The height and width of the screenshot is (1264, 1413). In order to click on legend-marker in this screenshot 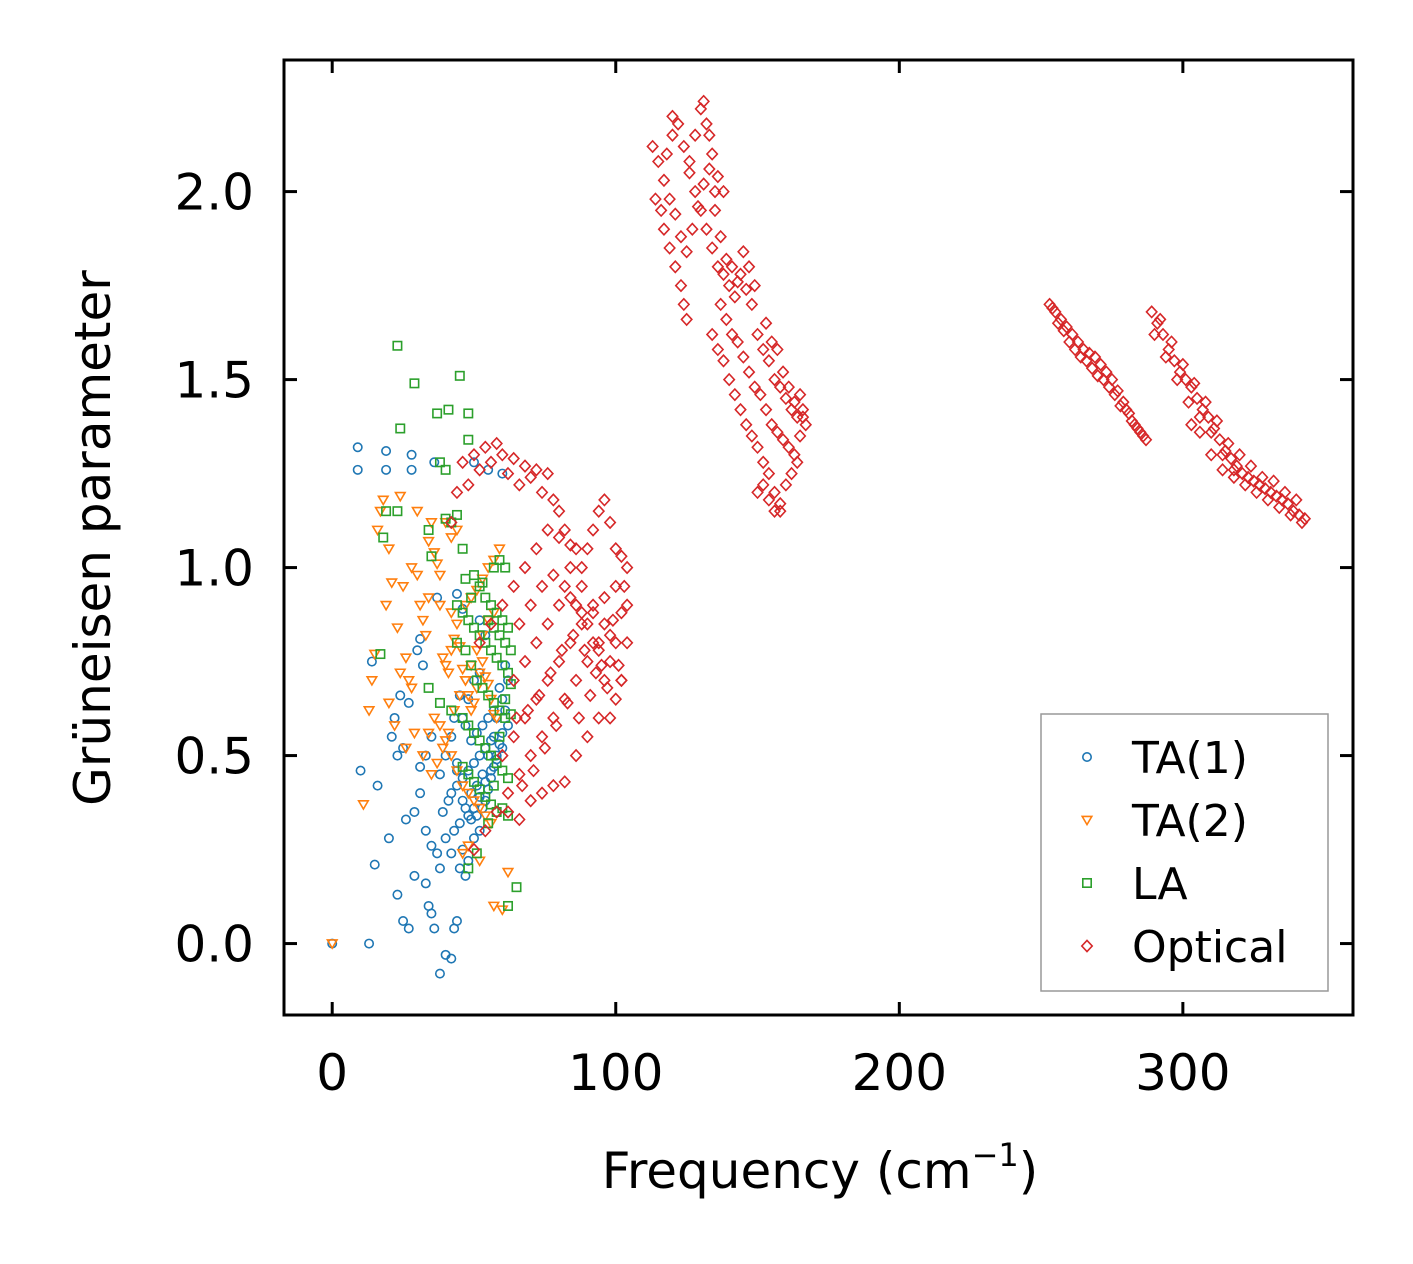, I will do `click(1087, 821)`.